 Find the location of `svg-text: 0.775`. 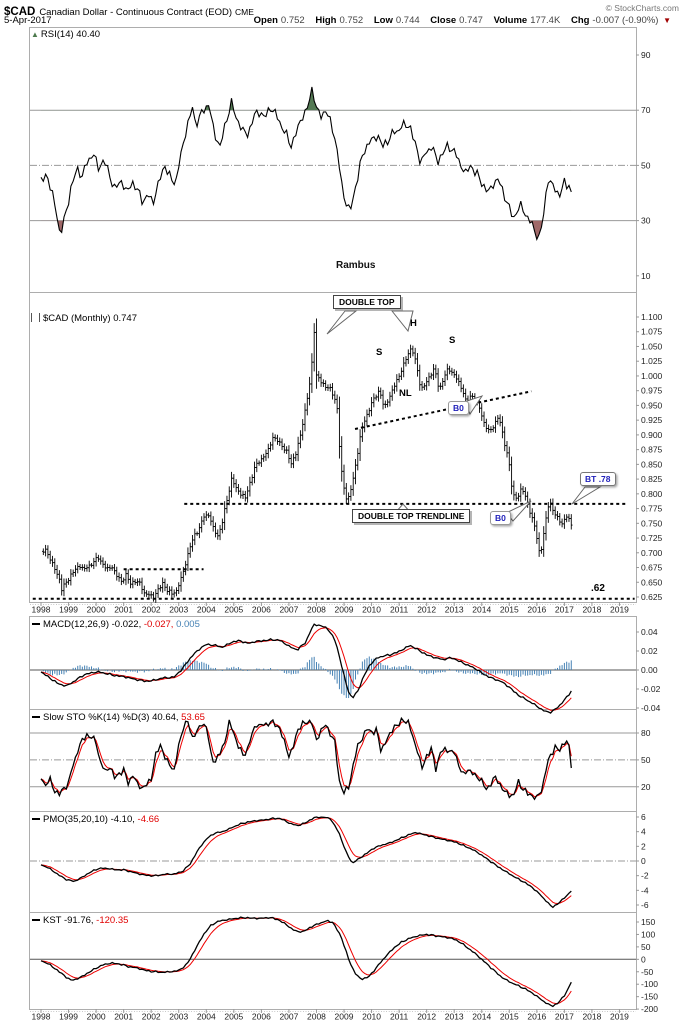

svg-text: 0.775 is located at coordinates (652, 509).